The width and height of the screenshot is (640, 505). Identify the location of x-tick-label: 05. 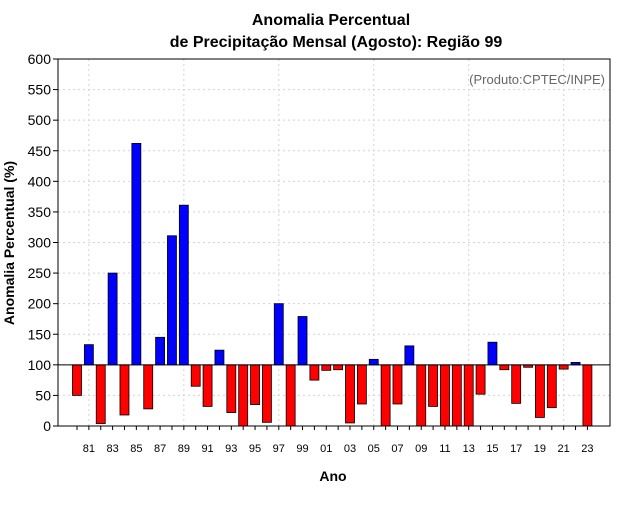
(374, 449).